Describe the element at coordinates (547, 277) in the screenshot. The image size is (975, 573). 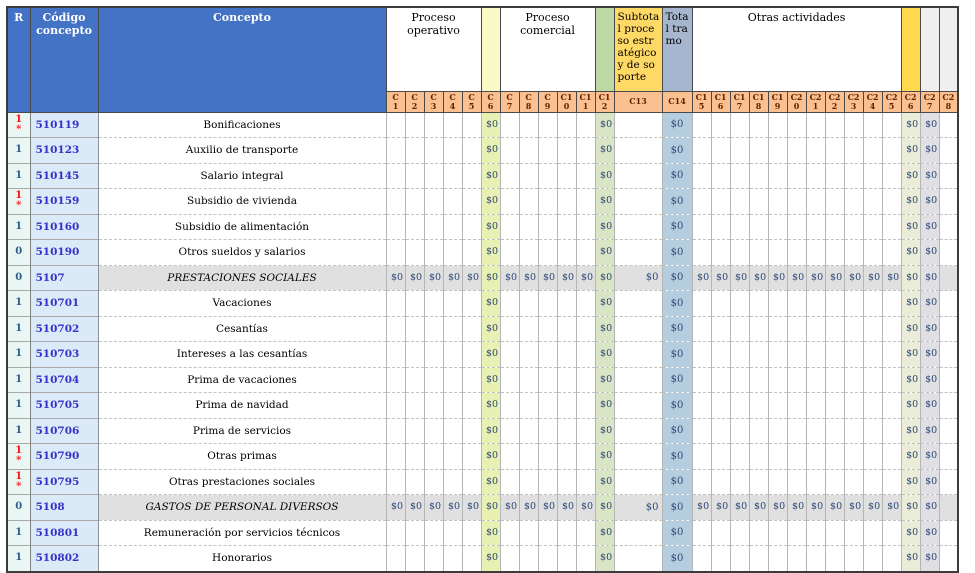
I see `cell-c9: $0` at that location.